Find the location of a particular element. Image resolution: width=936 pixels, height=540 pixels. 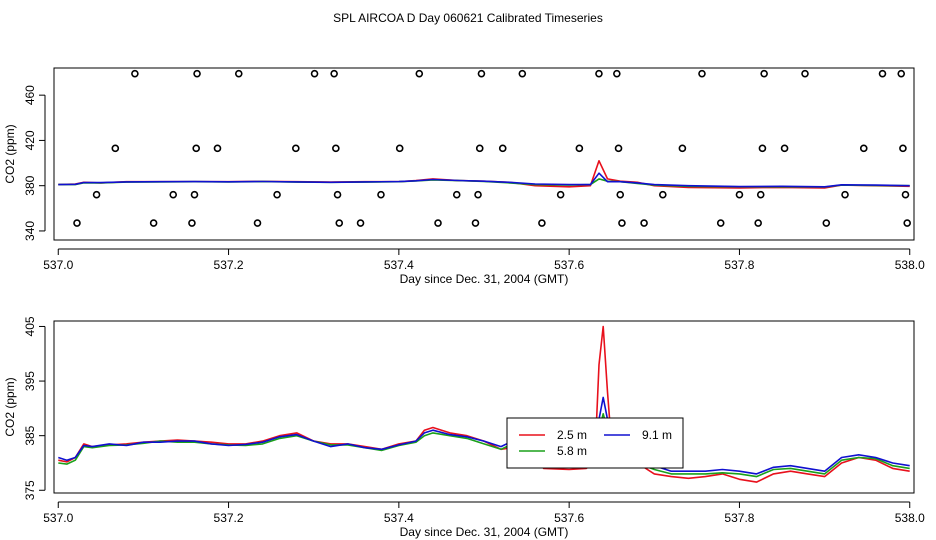

legend-label: 5.8 m is located at coordinates (572, 451).